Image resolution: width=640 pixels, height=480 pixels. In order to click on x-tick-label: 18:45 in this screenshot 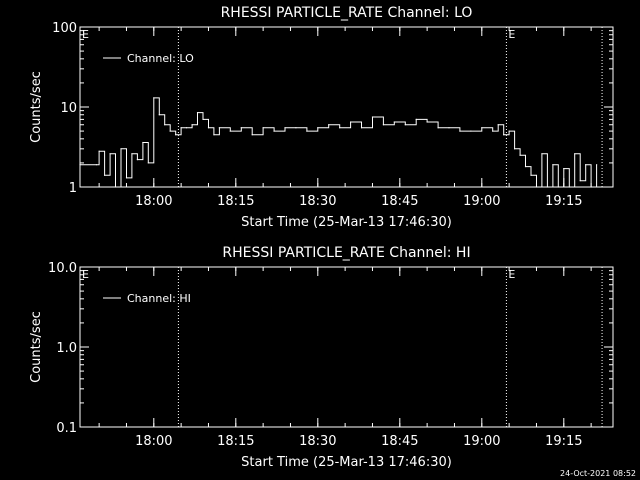, I will do `click(399, 441)`.